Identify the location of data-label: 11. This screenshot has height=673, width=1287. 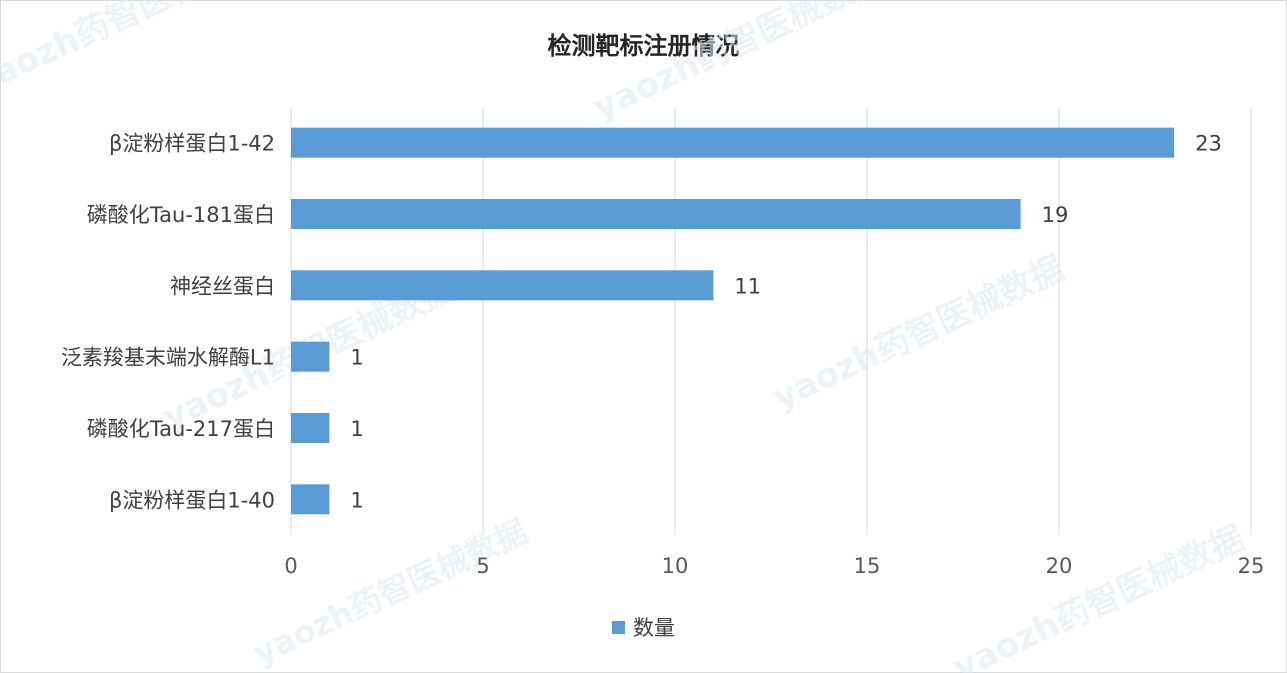
(747, 286).